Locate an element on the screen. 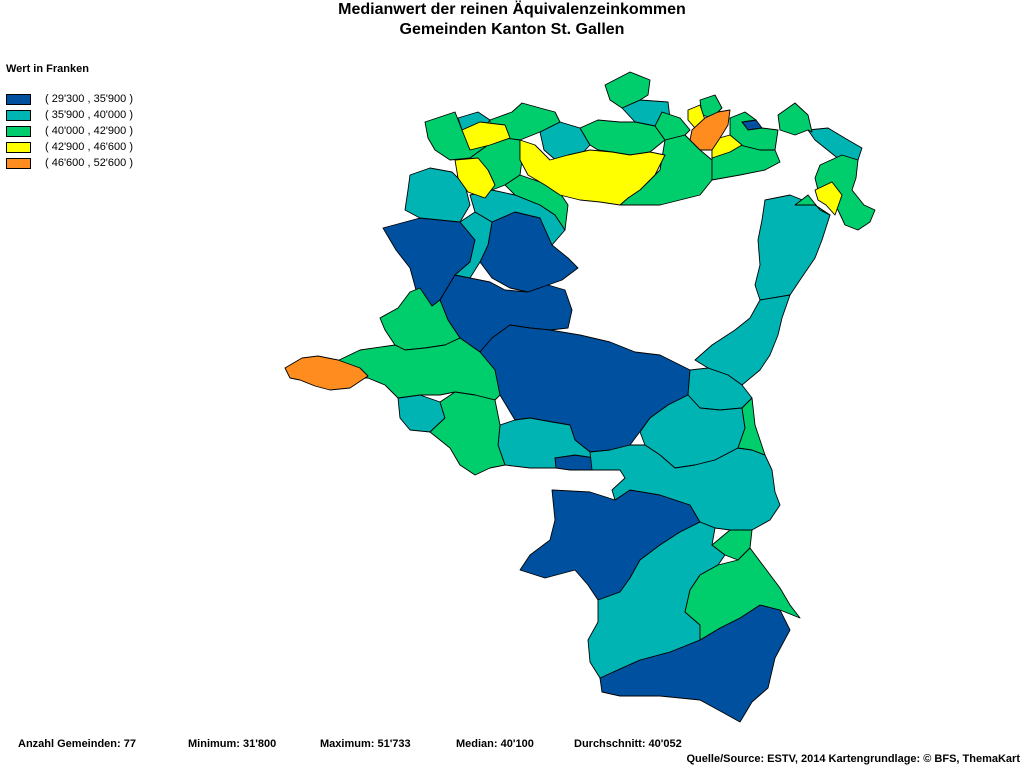 The height and width of the screenshot is (768, 1024). legend-item-4: ( 42'900 , 46'600 ) is located at coordinates (106, 147).